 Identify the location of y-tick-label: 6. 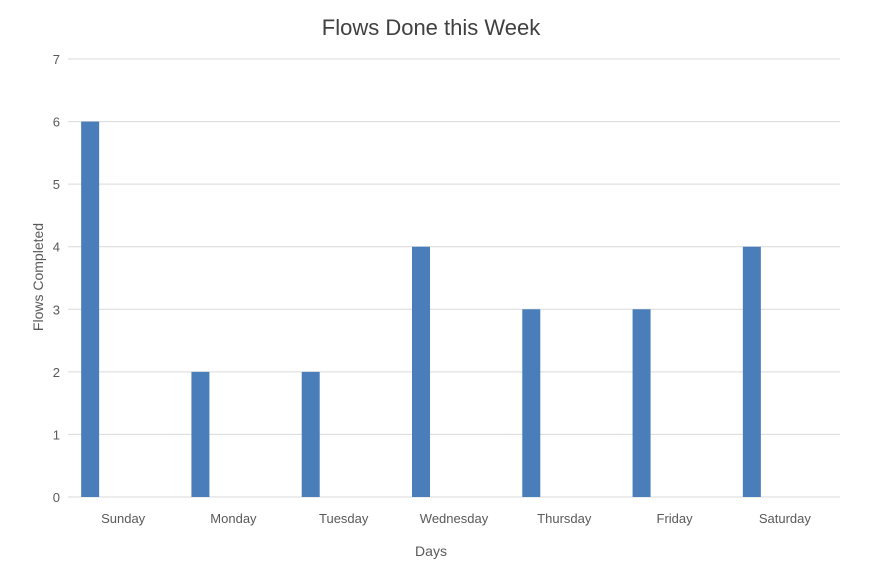
(56, 122).